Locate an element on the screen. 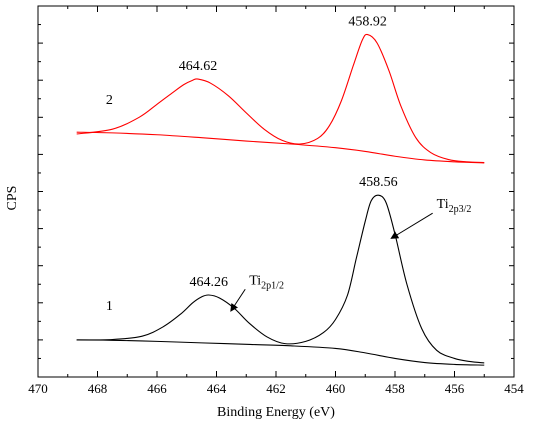 The height and width of the screenshot is (422, 538). x-tick-label: 470 is located at coordinates (38, 388).